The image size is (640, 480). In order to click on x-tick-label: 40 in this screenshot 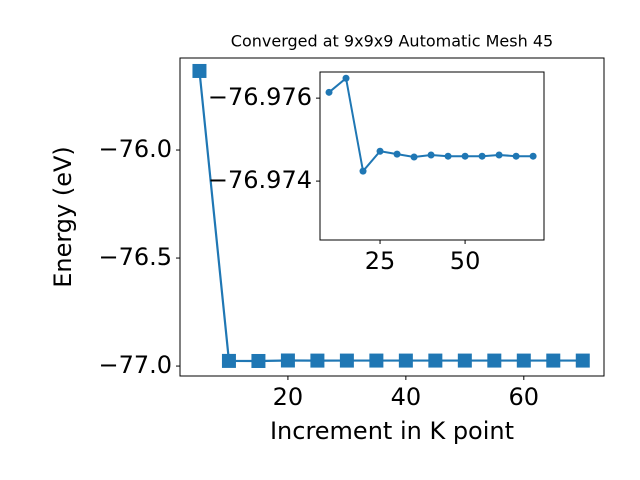, I will do `click(406, 397)`.